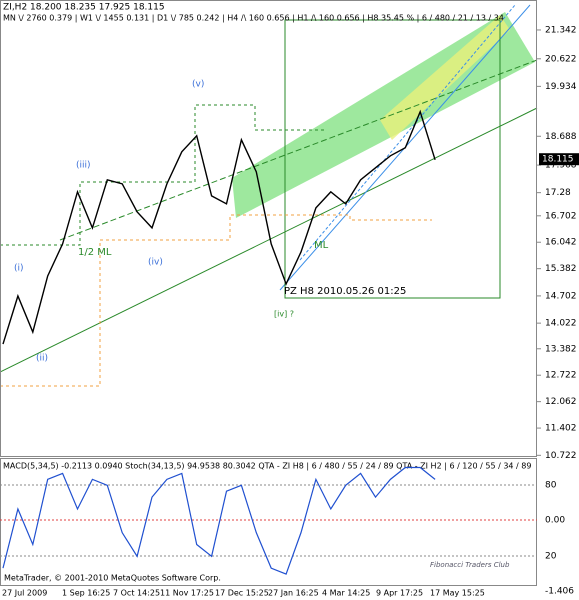 The height and width of the screenshot is (600, 579). What do you see at coordinates (24, 593) in the screenshot?
I see `date-label: 27 Jul 2009` at bounding box center [24, 593].